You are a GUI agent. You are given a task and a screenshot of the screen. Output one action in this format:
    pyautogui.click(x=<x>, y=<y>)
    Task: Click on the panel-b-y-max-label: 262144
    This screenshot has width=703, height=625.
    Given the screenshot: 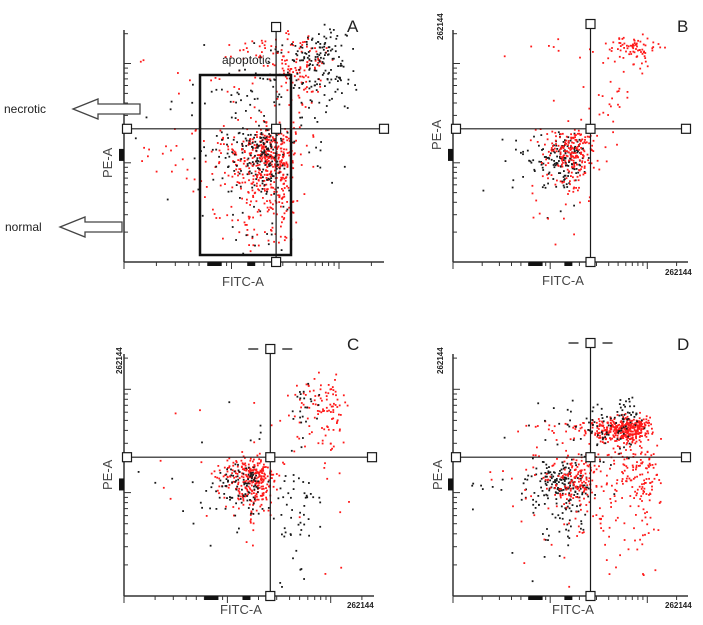 What is the action you would take?
    pyautogui.click(x=440, y=26)
    